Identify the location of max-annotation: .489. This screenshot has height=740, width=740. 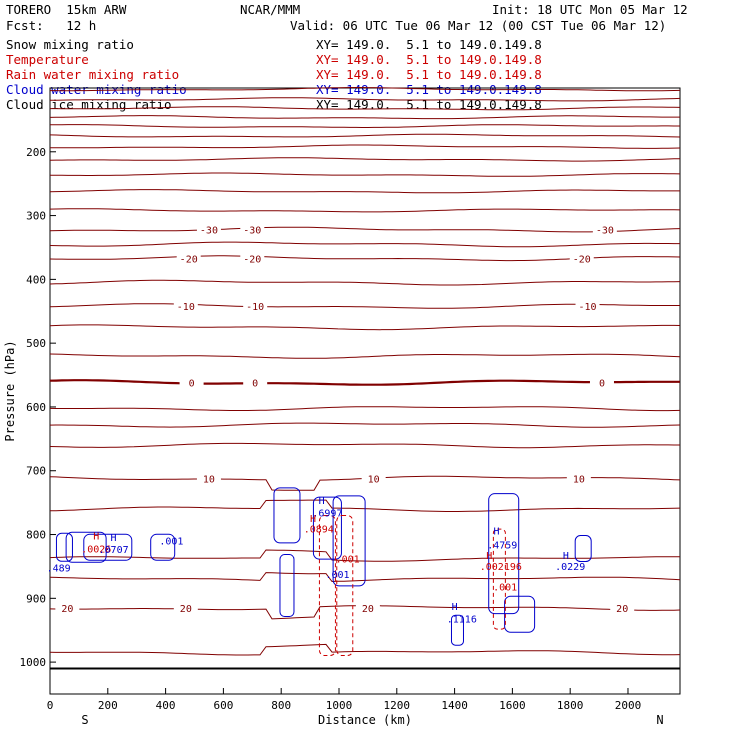
(59, 569).